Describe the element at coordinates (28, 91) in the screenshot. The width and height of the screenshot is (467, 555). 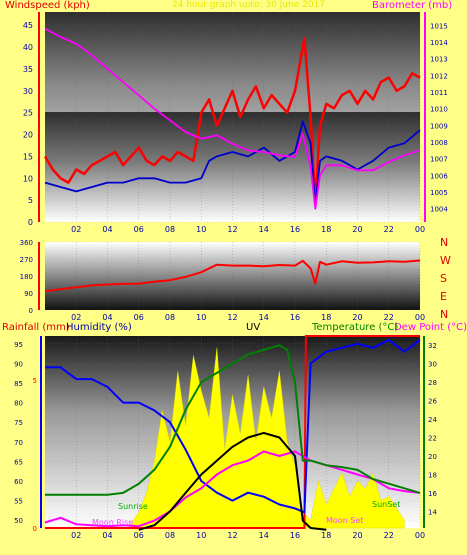
I see `y-left-tick-label: 30` at that location.